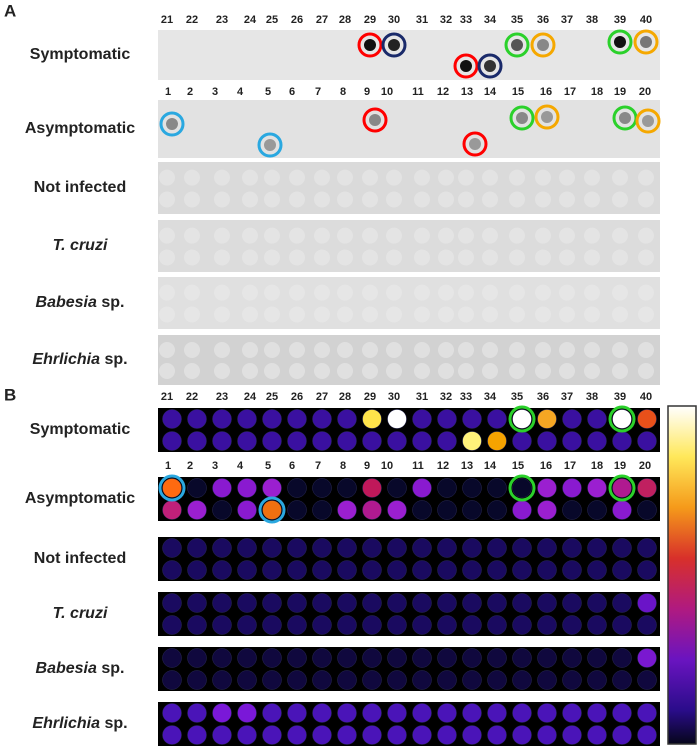 The width and height of the screenshot is (700, 753). What do you see at coordinates (80, 668) in the screenshot?
I see `row-label: Babesia sp.` at bounding box center [80, 668].